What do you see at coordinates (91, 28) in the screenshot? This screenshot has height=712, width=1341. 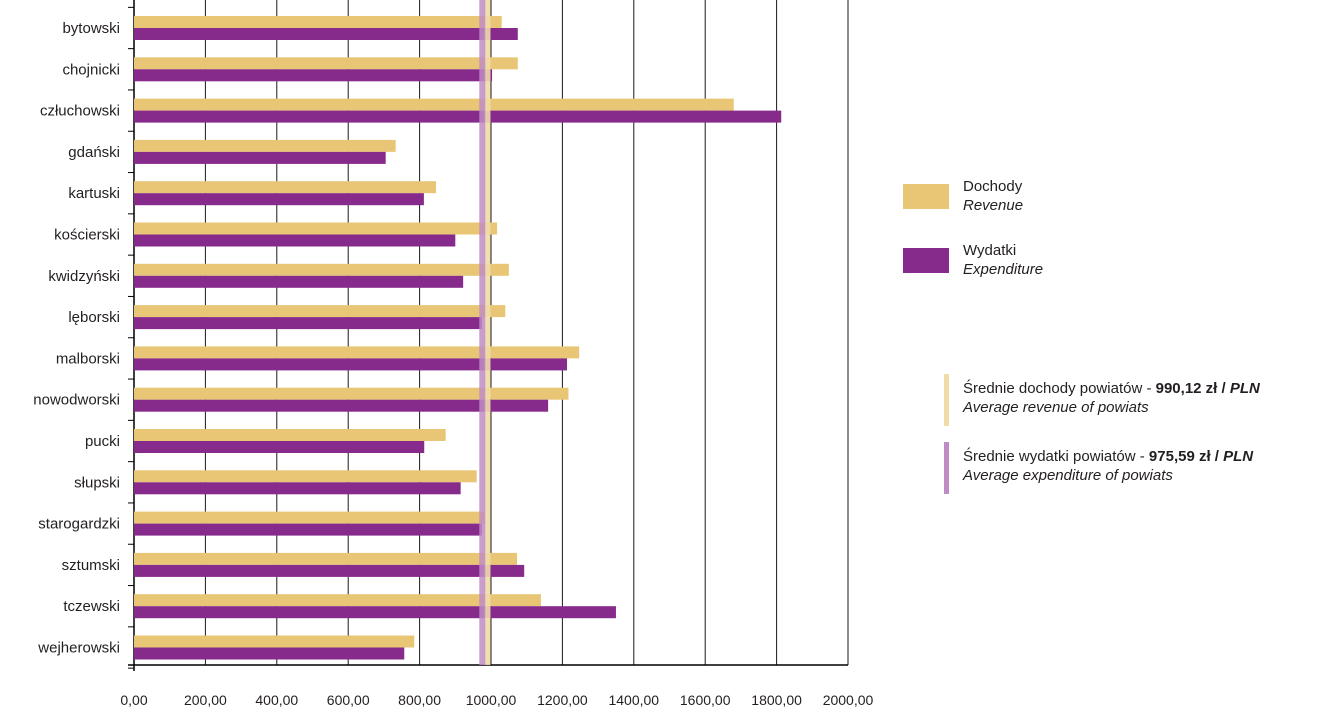 I see `category-label: bytowski` at bounding box center [91, 28].